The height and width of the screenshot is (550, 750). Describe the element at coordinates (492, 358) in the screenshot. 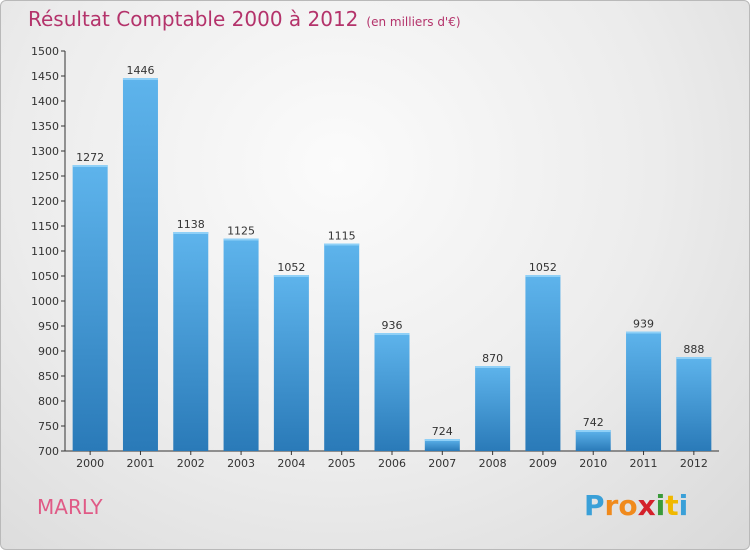

I see `data-label-2008: 870` at that location.